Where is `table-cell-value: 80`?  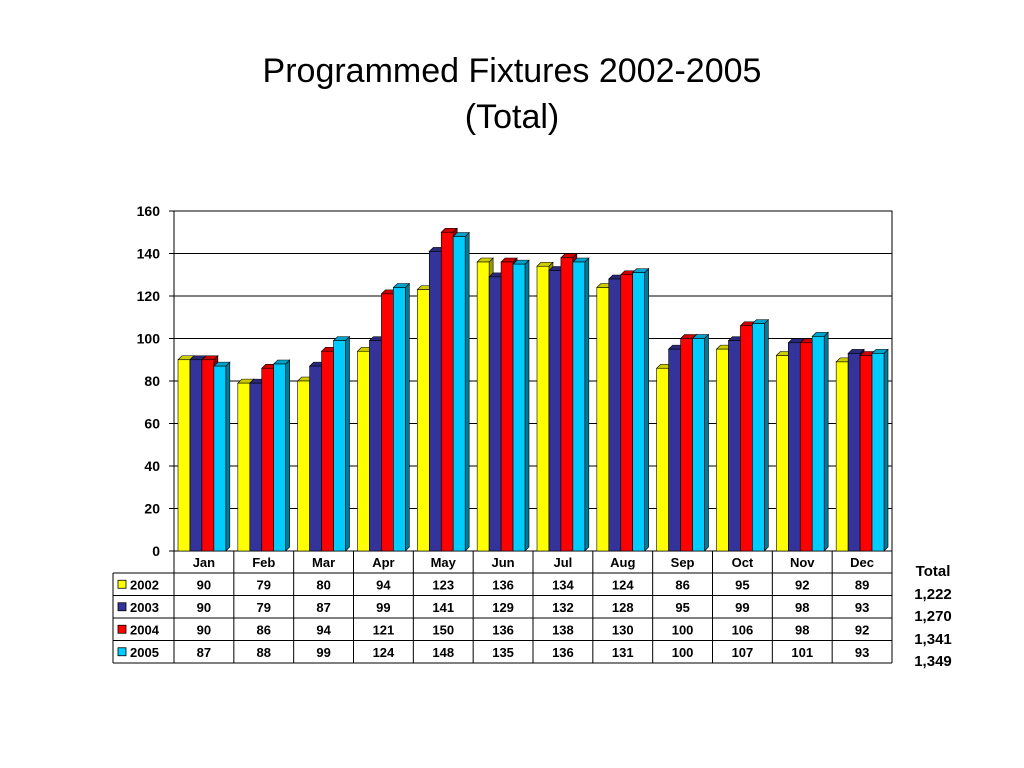 table-cell-value: 80 is located at coordinates (323, 584).